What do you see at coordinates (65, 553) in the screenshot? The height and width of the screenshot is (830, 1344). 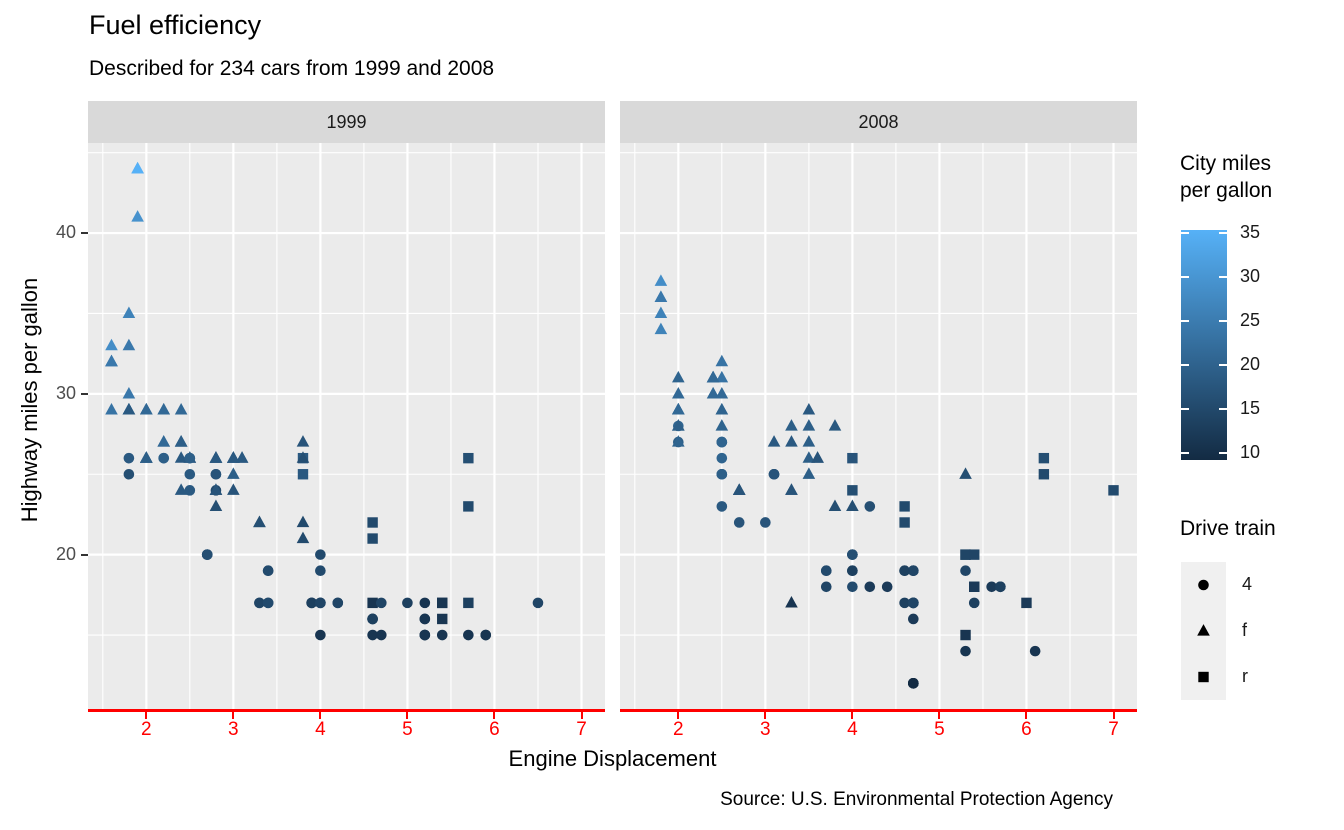 I see `y-axis-tick-label: 20` at bounding box center [65, 553].